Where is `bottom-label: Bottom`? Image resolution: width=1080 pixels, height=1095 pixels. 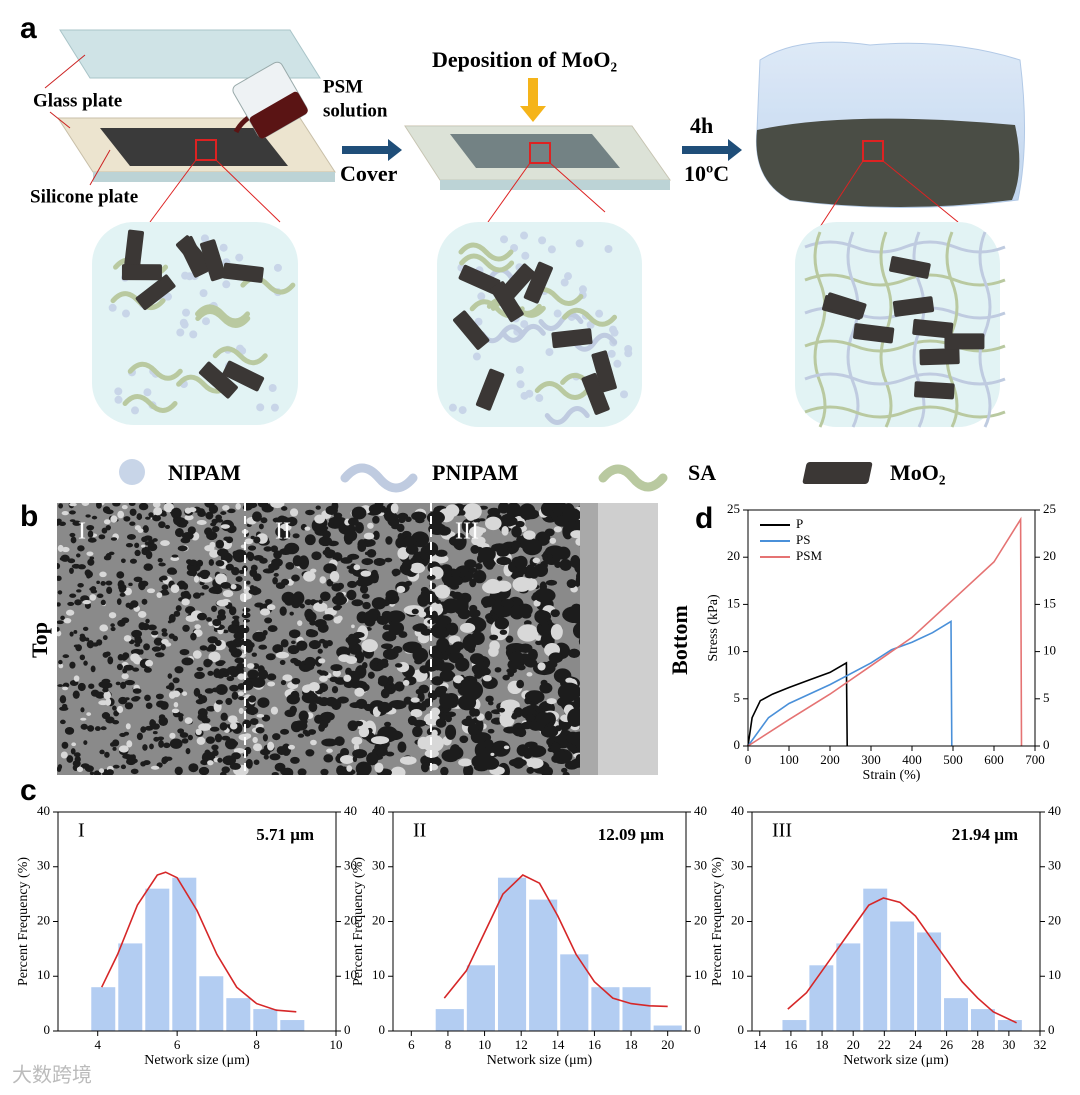
bottom-label: Bottom is located at coordinates (679, 640).